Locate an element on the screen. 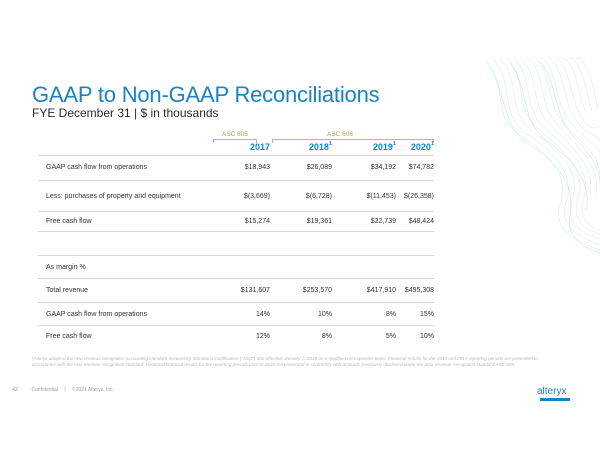 This screenshot has width=600, height=463. cell-2018: 8% is located at coordinates (326, 336).